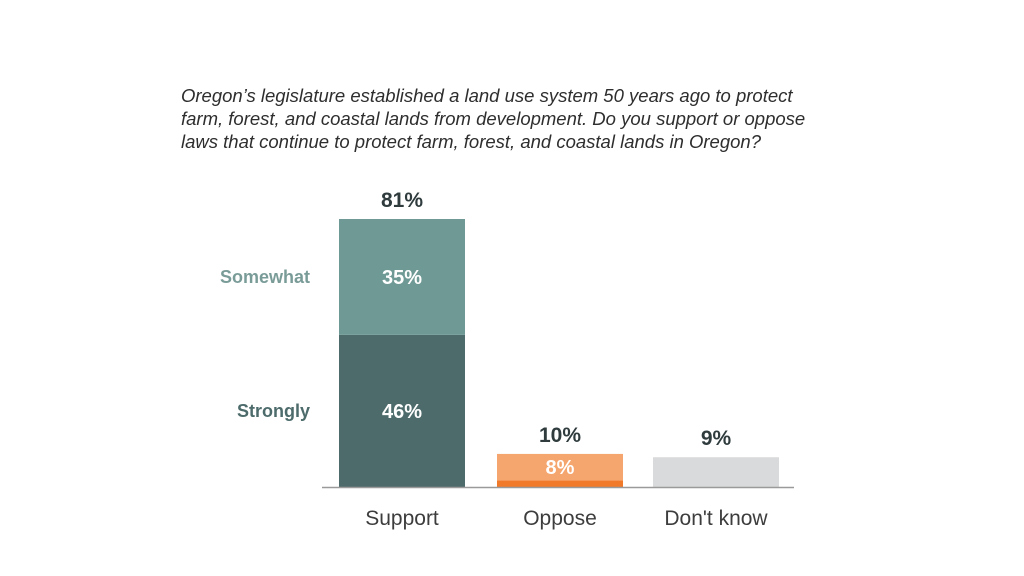  Describe the element at coordinates (402, 200) in the screenshot. I see `total-label-support: 81%` at that location.